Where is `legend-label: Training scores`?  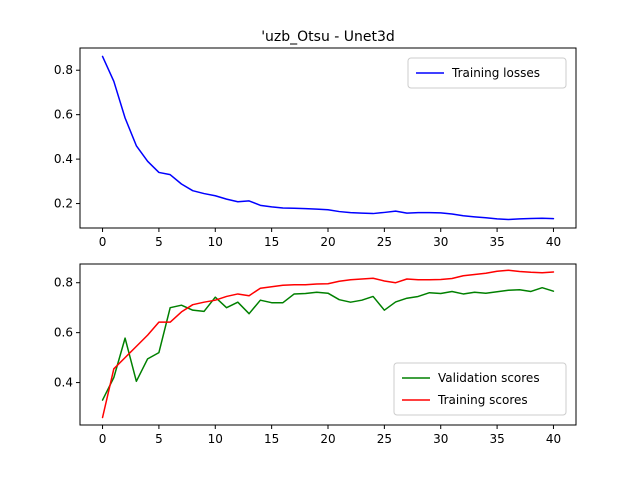
legend-label: Training scores is located at coordinates (482, 400).